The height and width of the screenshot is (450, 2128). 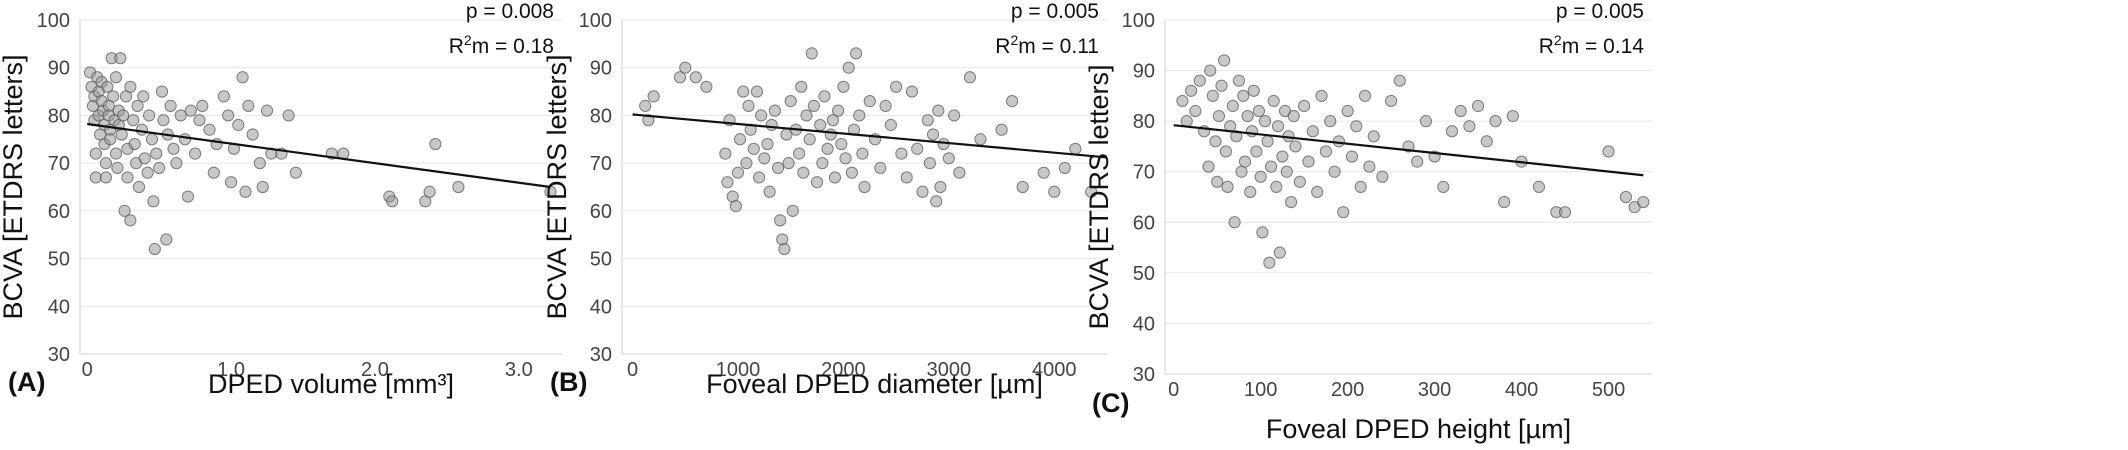 I want to click on y-tick-label: 90, so click(x=601, y=69).